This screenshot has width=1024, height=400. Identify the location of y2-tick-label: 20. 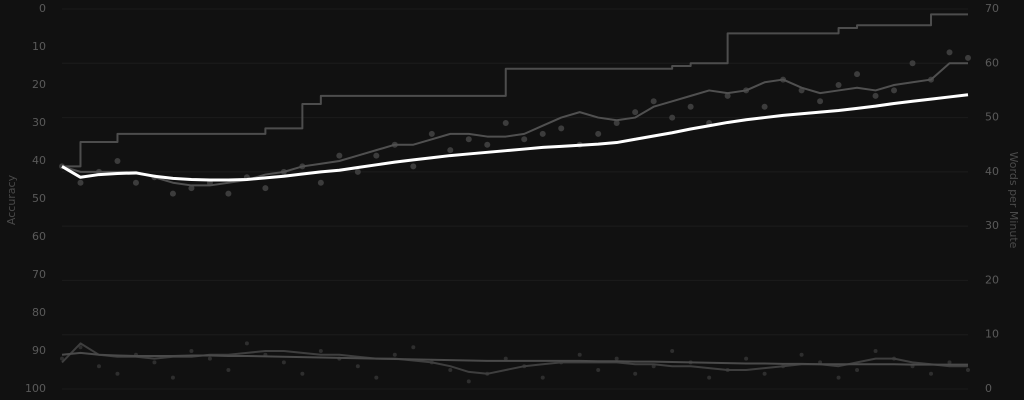
(992, 279).